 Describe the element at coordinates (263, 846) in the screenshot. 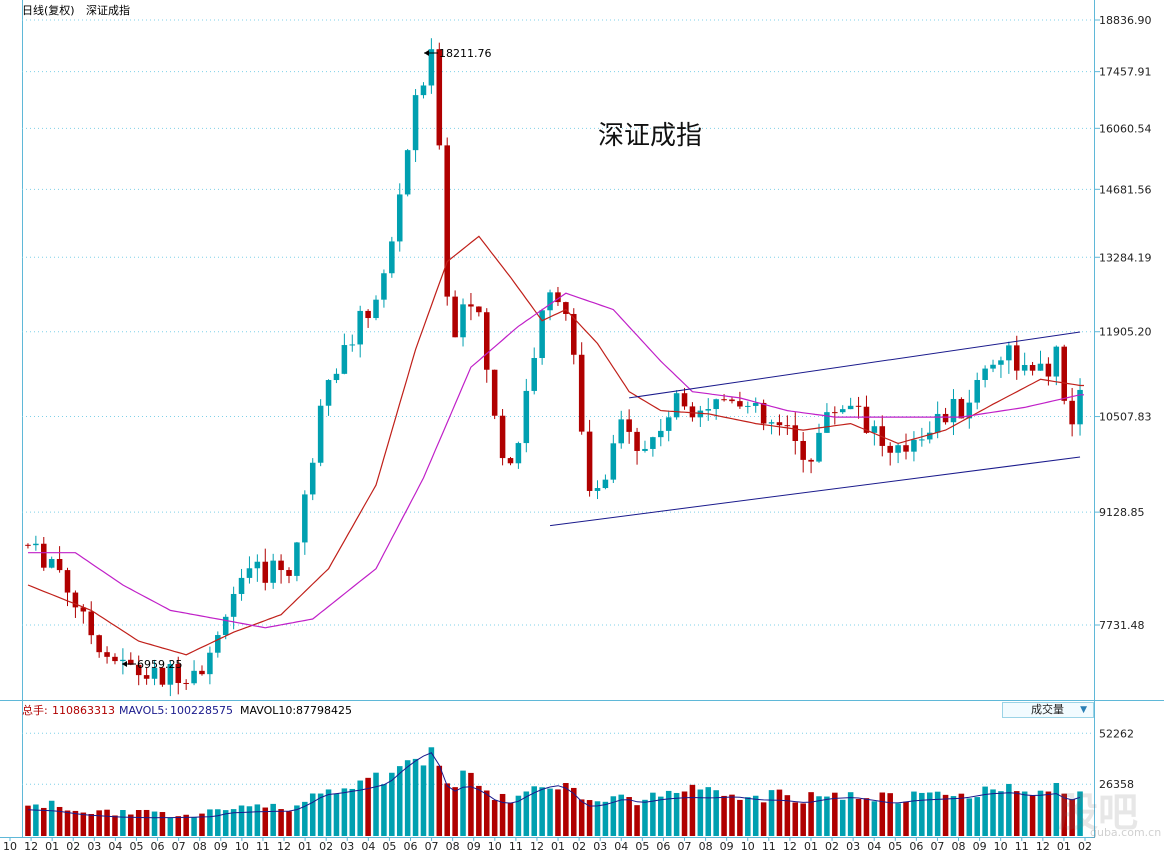

I see `xaxis-tick-label: 11` at that location.